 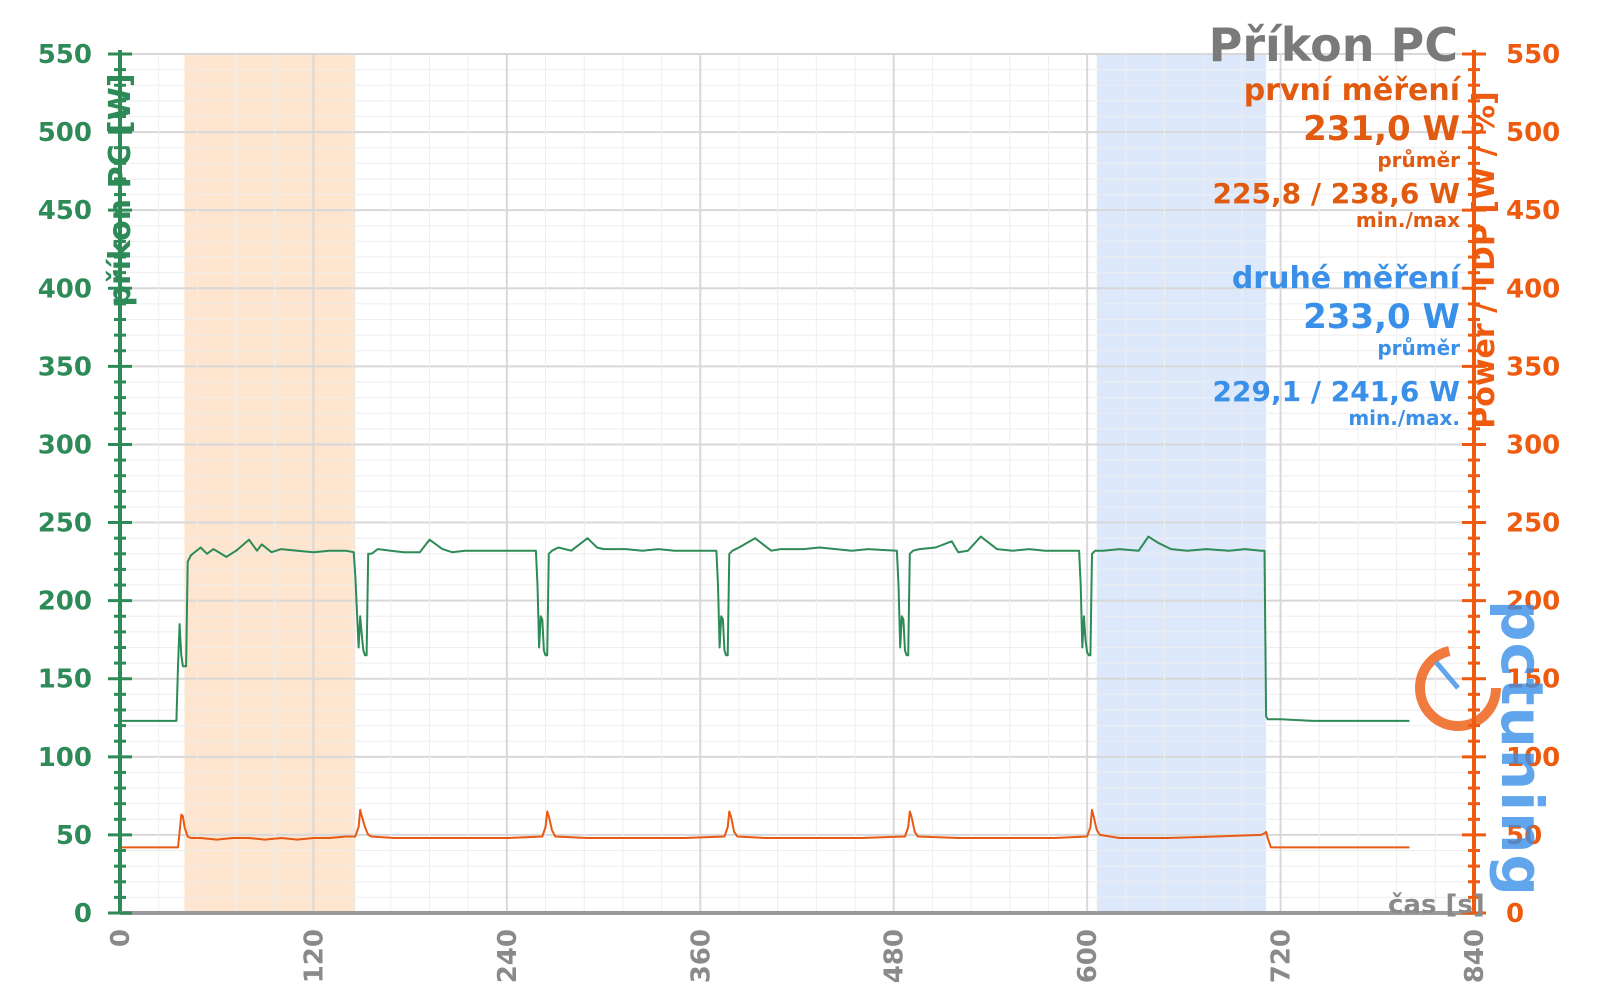 What do you see at coordinates (1475, 956) in the screenshot?
I see `x-tick-label: 840` at bounding box center [1475, 956].